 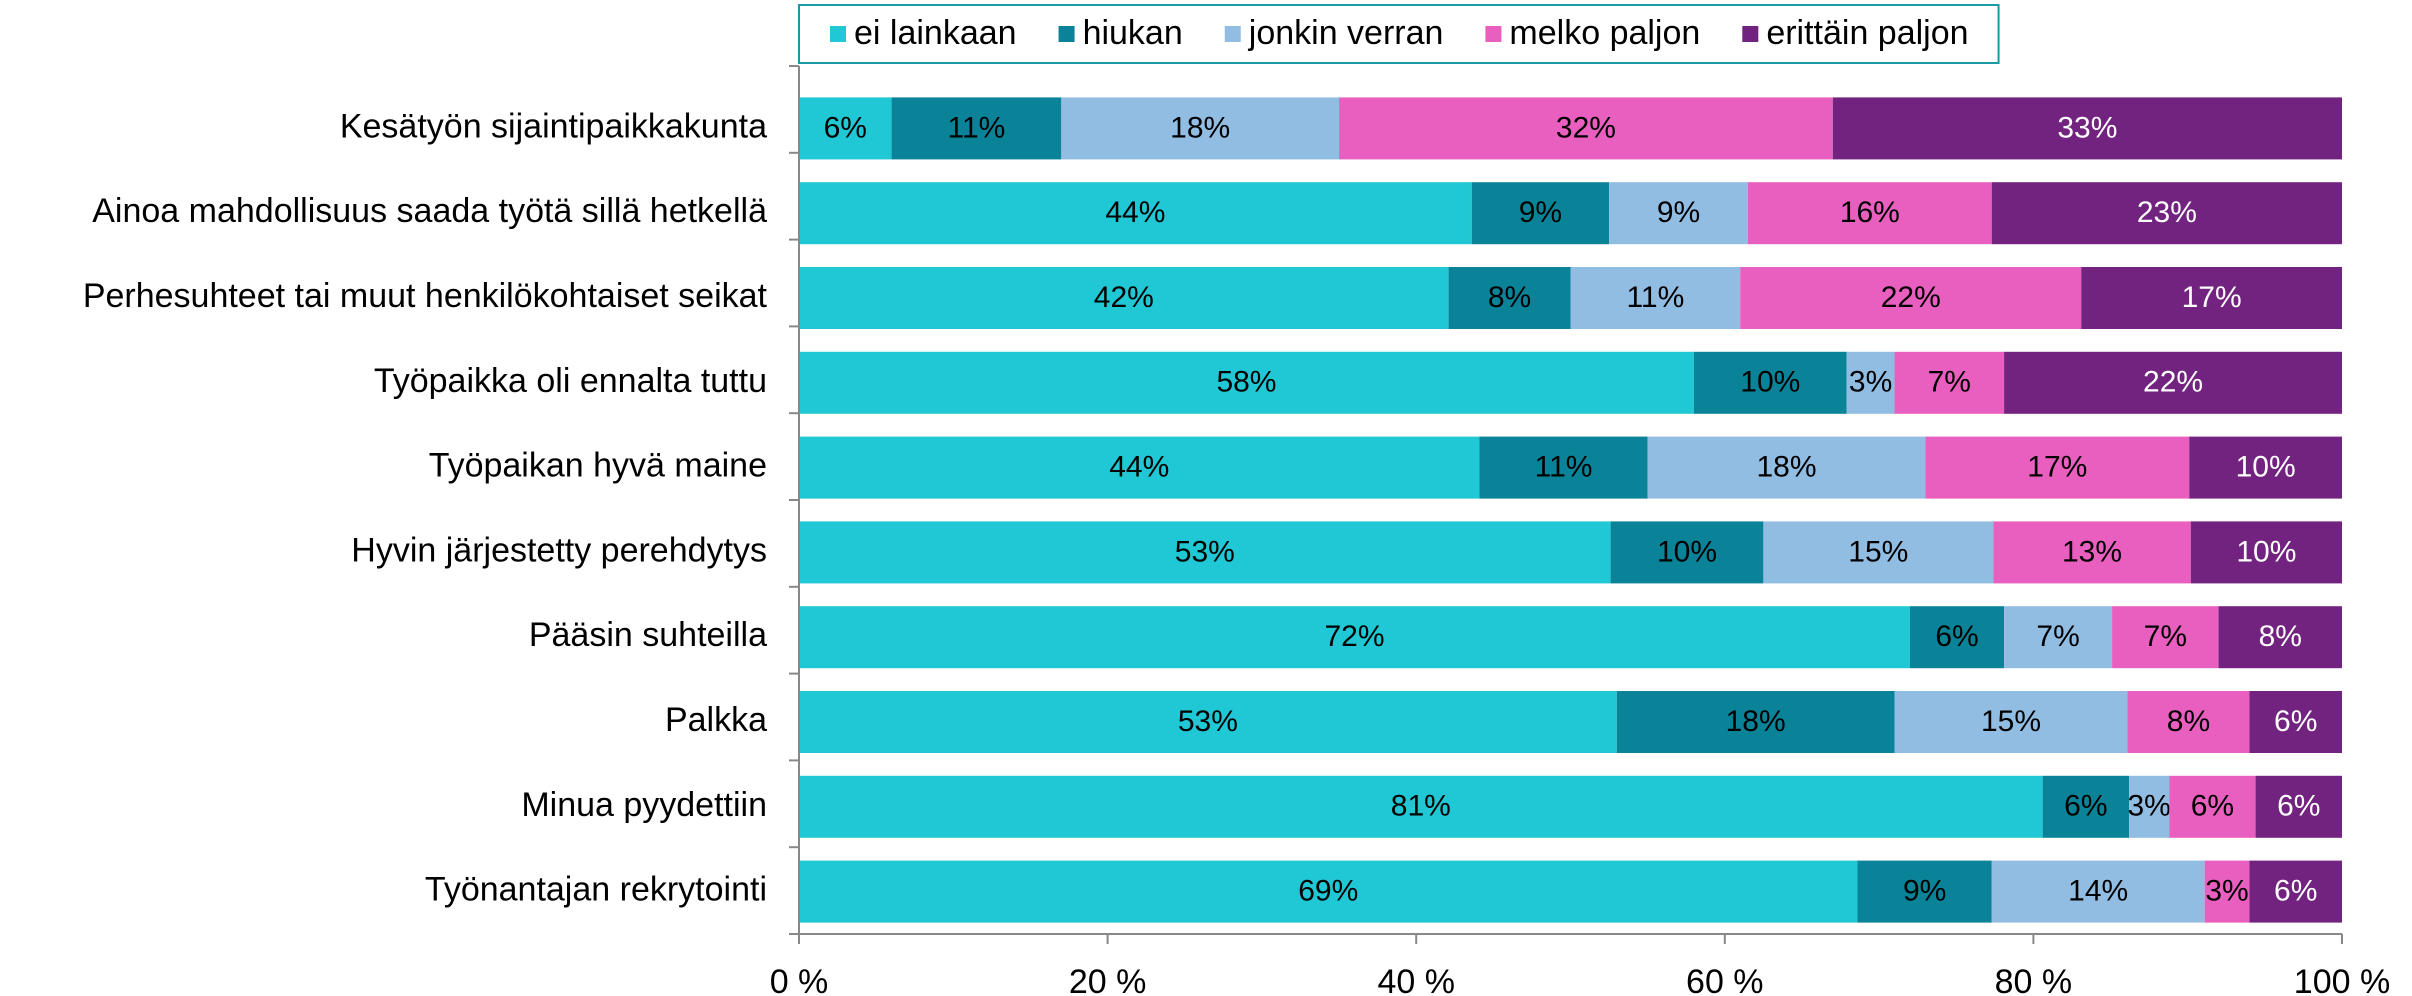 What do you see at coordinates (2098, 891) in the screenshot?
I see `data-label: 14%` at bounding box center [2098, 891].